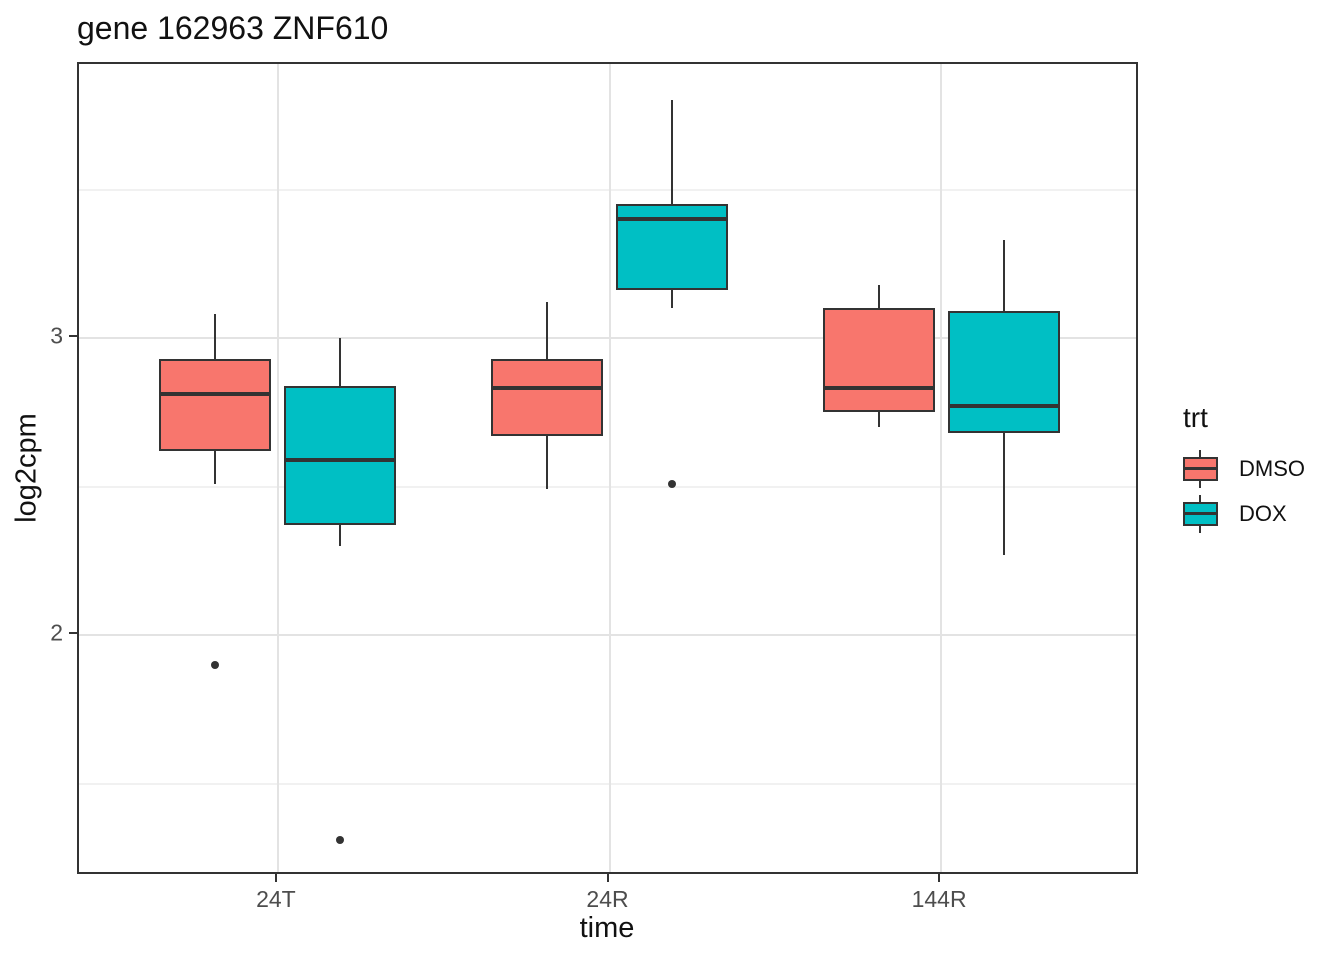 Image resolution: width=1344 pixels, height=960 pixels. What do you see at coordinates (26, 468) in the screenshot?
I see `y-axis-title: log2cpm` at bounding box center [26, 468].